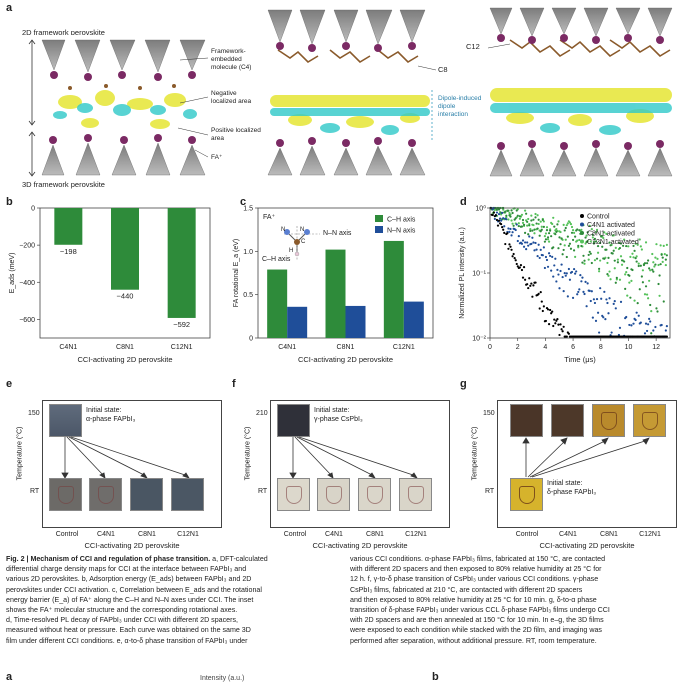 The height and width of the screenshot is (689, 682). I want to click on panel-f-cat-1: C4N1, so click(334, 534).